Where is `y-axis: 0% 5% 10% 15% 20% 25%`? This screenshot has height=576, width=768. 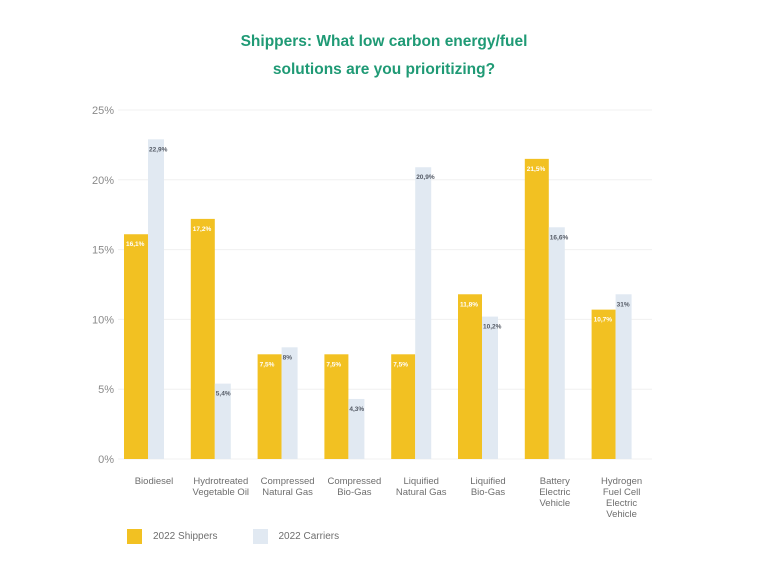
y-axis: 0% 5% 10% 15% 20% 25% is located at coordinates (103, 285).